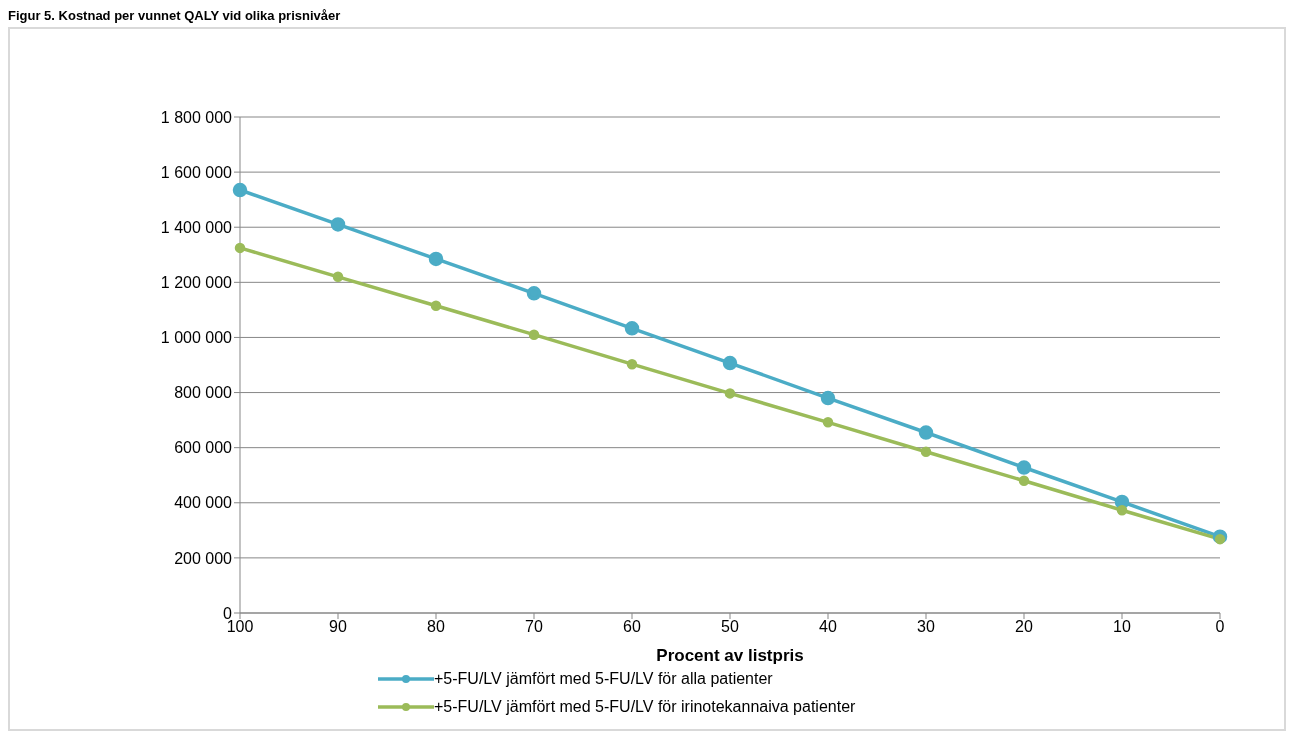 This screenshot has height=745, width=1295. Describe the element at coordinates (203, 558) in the screenshot. I see `y-tick-label: 200 000` at that location.